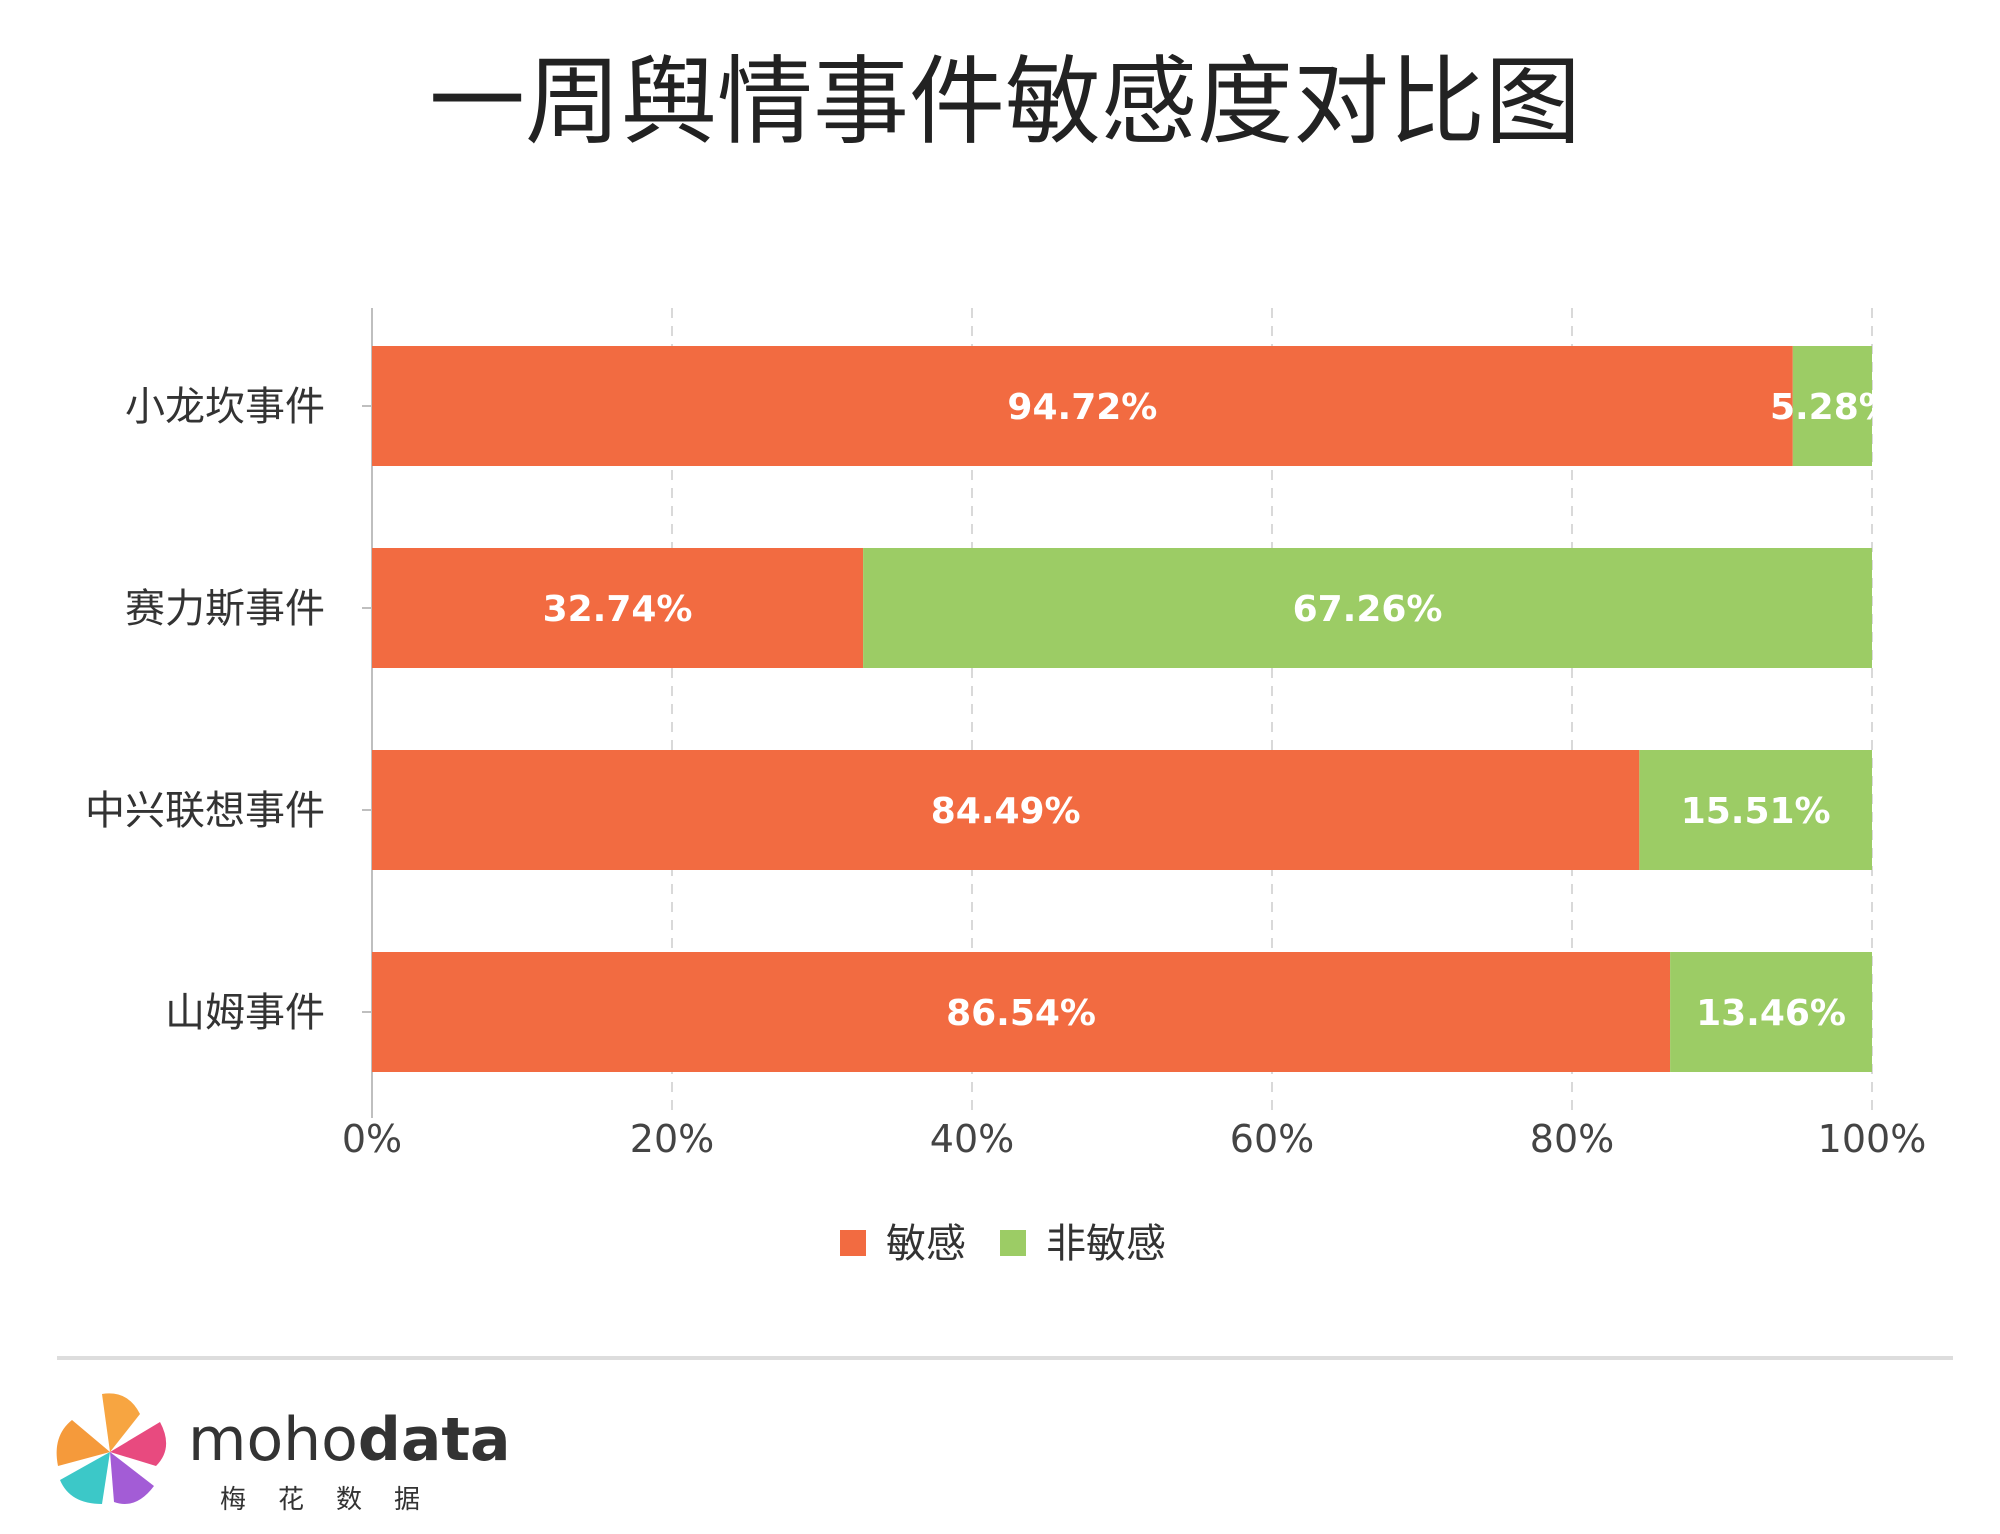  I want to click on category-label: 中兴联想事件, so click(205, 811).